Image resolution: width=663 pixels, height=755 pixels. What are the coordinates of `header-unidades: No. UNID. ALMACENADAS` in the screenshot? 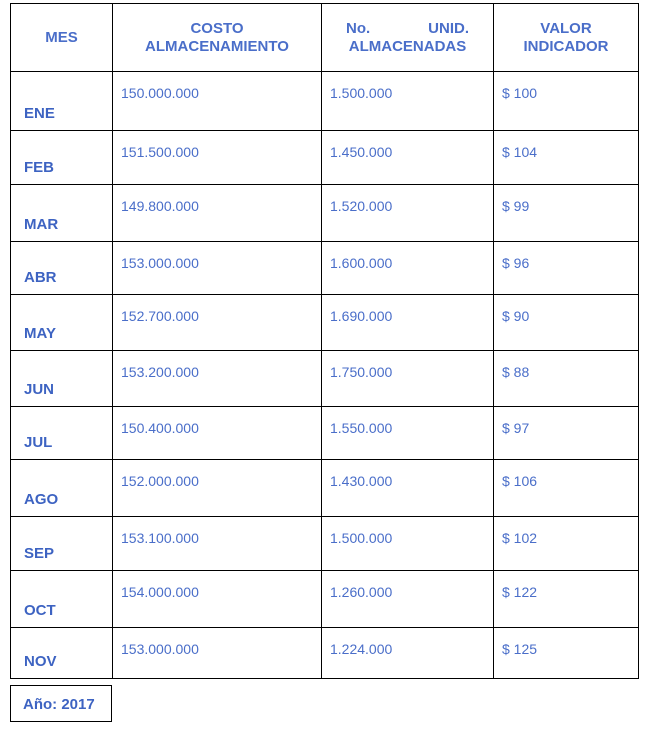 It's located at (407, 37).